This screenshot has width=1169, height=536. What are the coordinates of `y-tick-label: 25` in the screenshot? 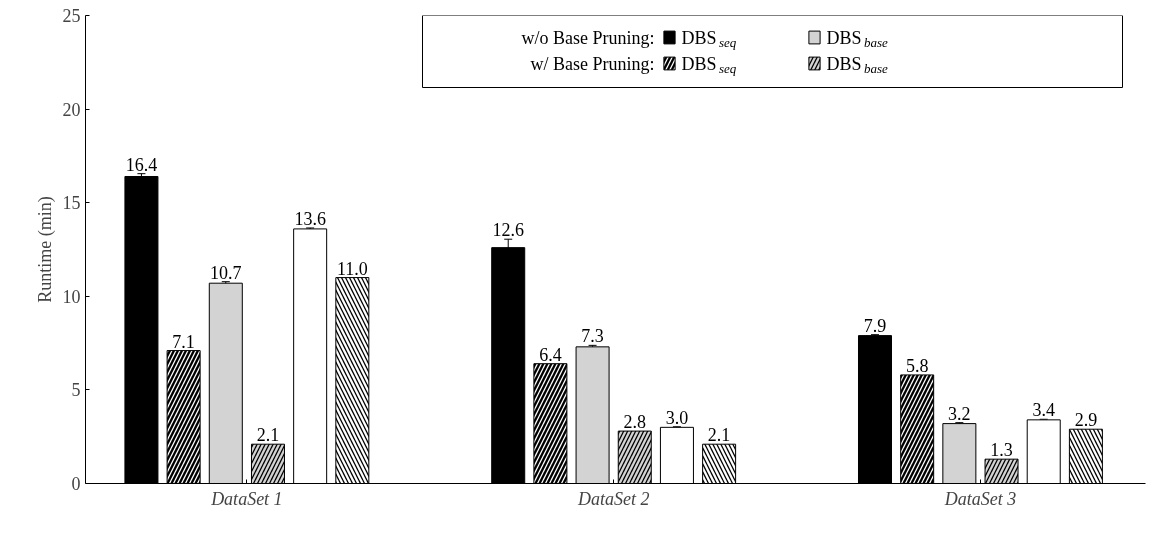 It's located at (71, 16).